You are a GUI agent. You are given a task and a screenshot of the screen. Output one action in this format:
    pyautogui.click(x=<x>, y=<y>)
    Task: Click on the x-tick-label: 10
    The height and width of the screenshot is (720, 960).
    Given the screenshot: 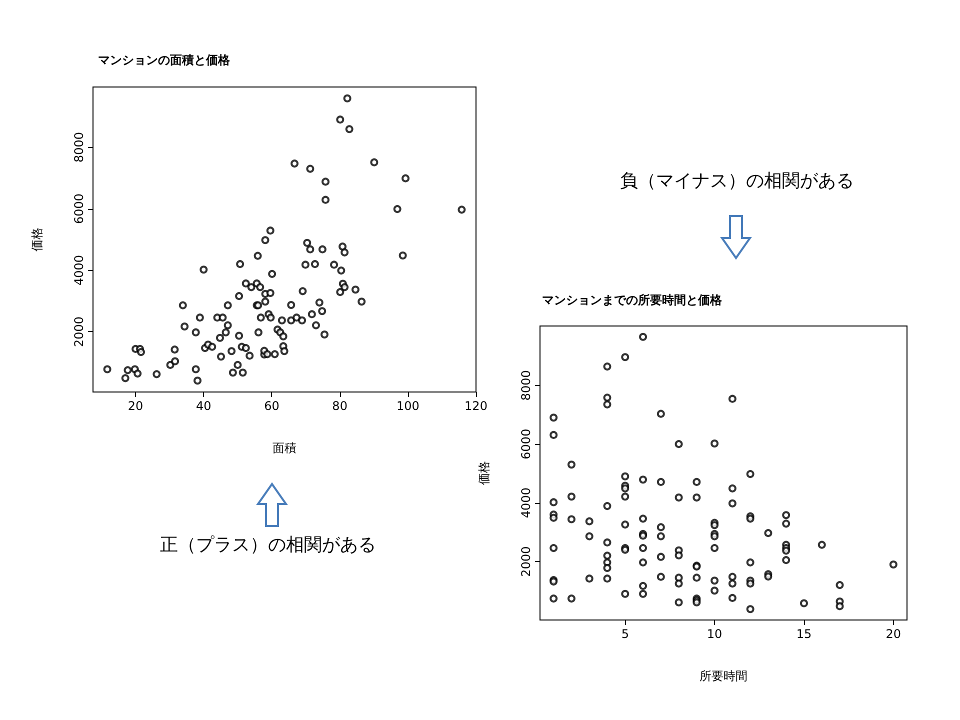 What is the action you would take?
    pyautogui.click(x=714, y=634)
    